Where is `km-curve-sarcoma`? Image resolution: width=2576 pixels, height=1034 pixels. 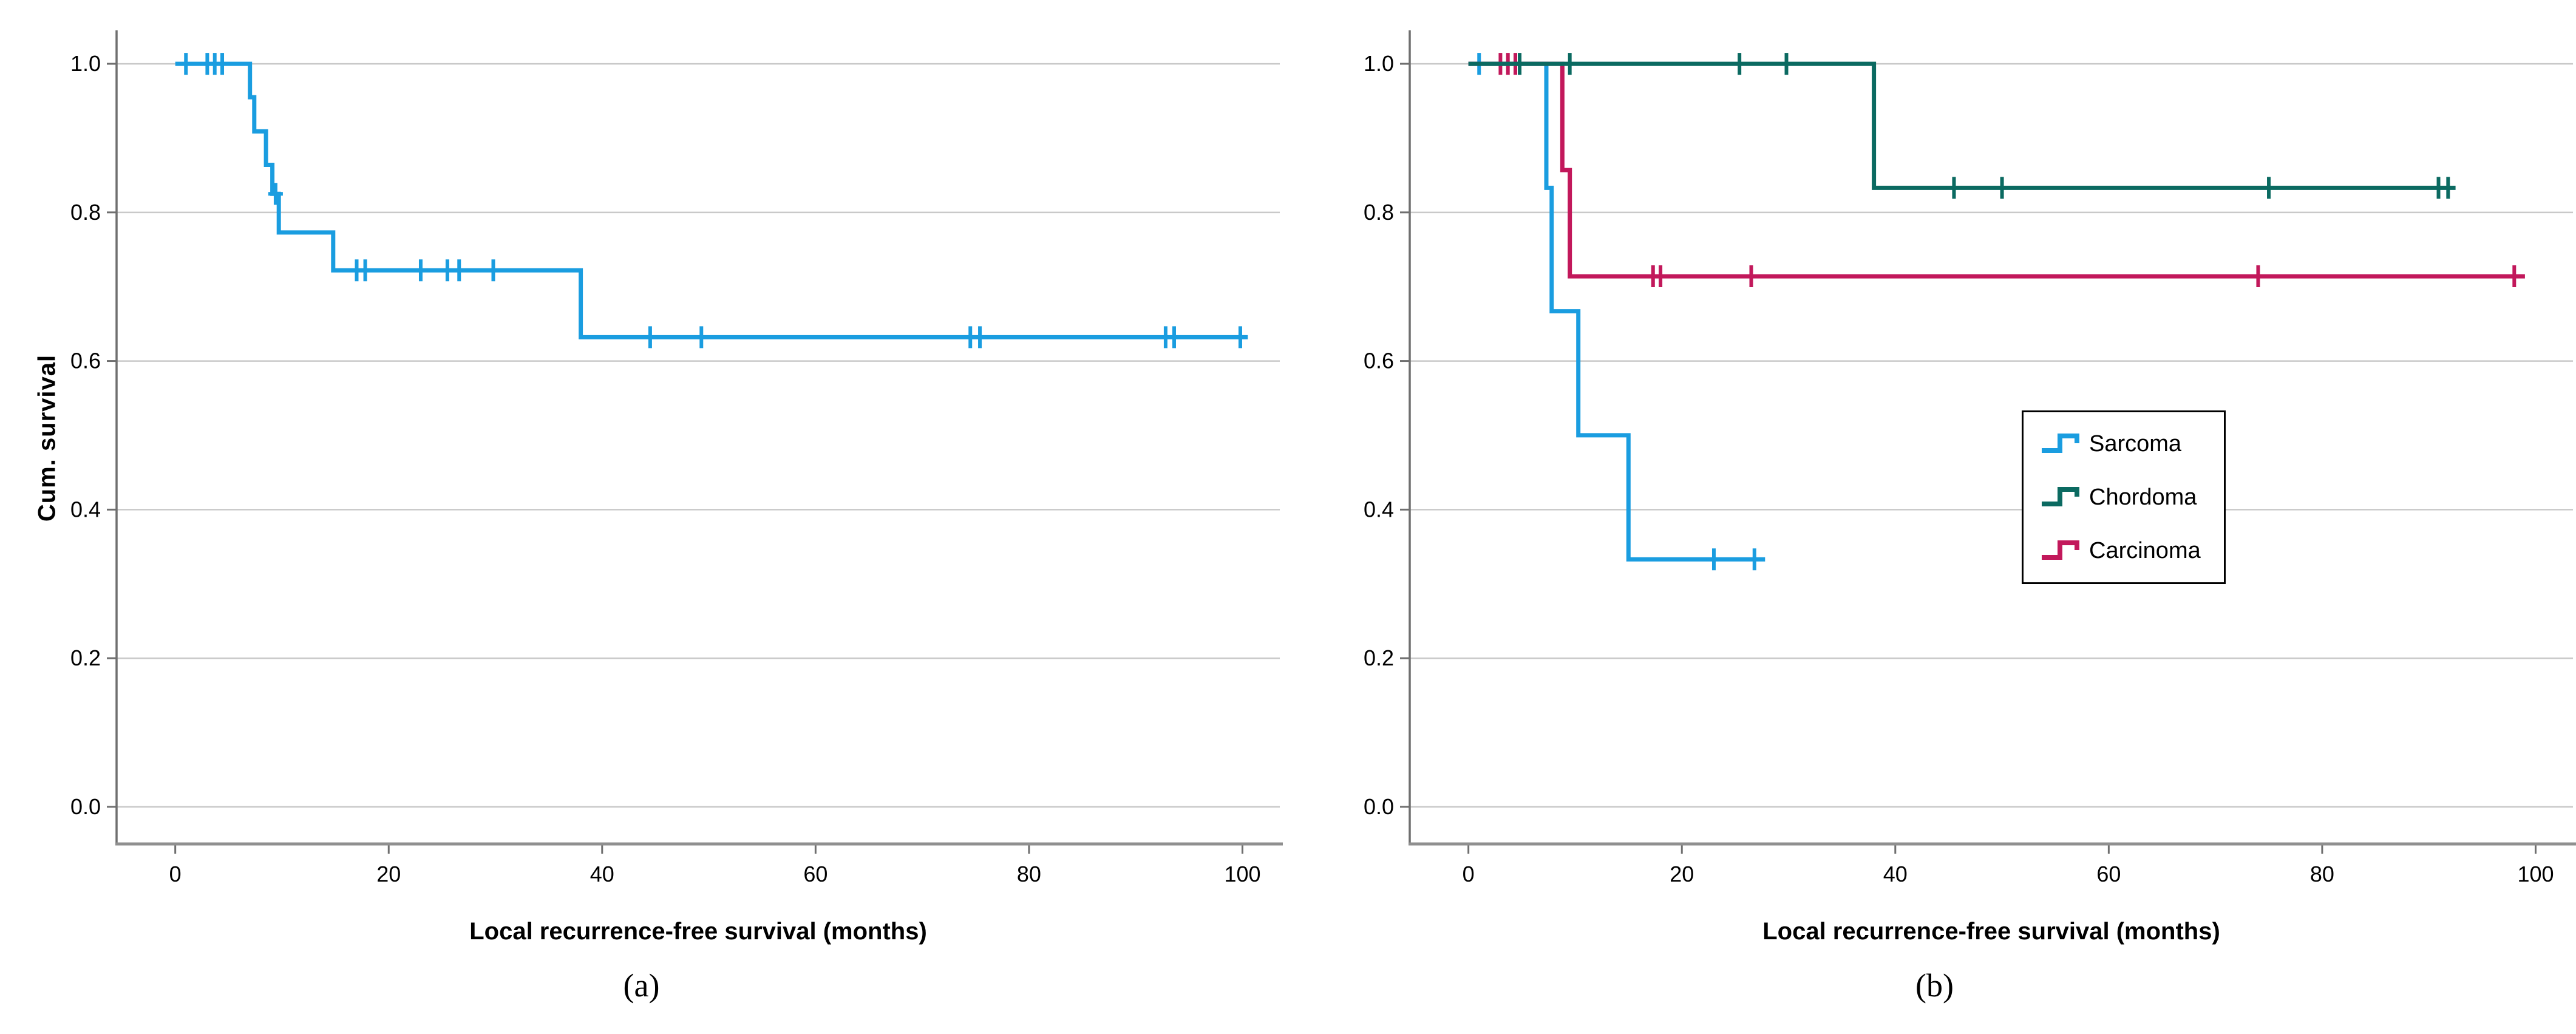 km-curve-sarcoma is located at coordinates (1616, 311).